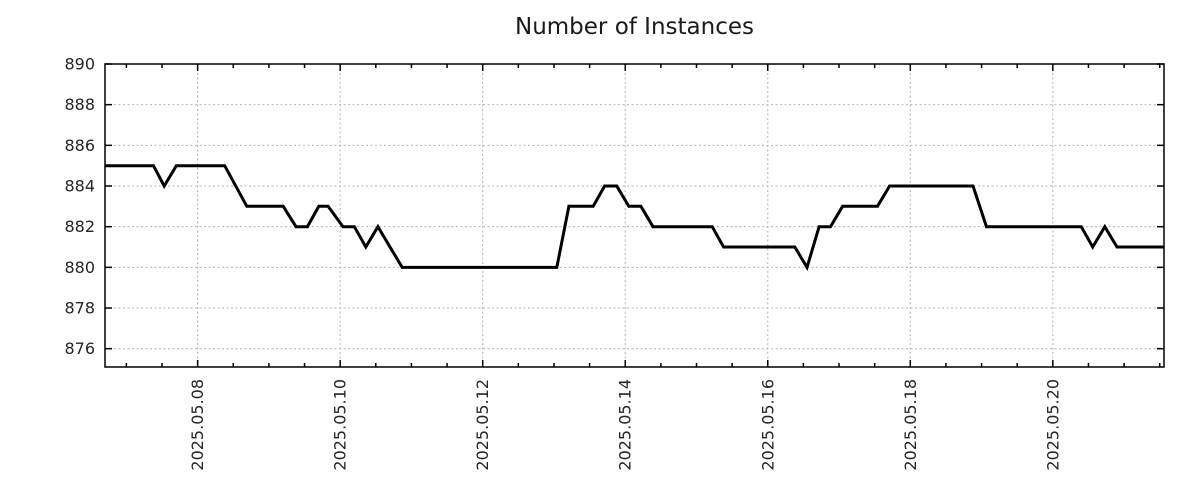  Describe the element at coordinates (767, 425) in the screenshot. I see `x-tick-label: 2025.05.16` at that location.